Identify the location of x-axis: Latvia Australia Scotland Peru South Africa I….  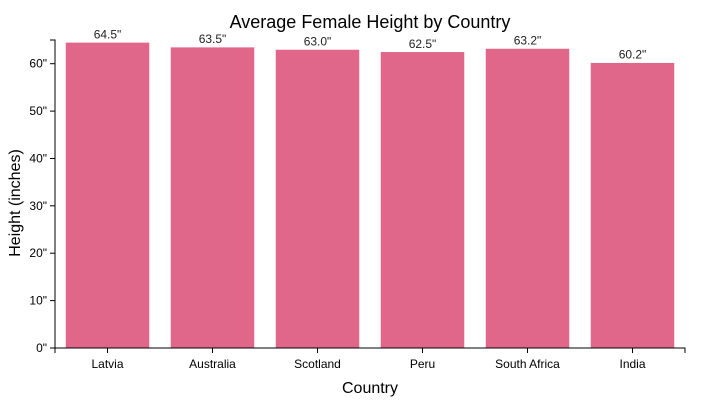
(370, 359).